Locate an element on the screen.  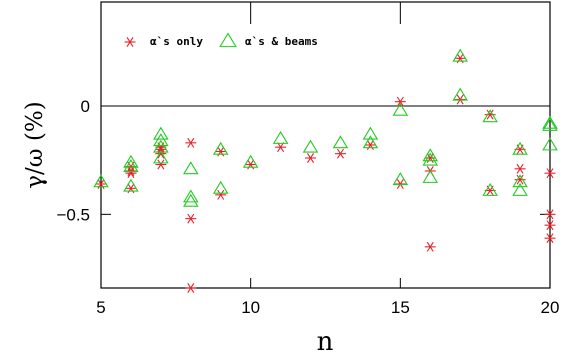
legend-marker-triangle is located at coordinates (228, 40).